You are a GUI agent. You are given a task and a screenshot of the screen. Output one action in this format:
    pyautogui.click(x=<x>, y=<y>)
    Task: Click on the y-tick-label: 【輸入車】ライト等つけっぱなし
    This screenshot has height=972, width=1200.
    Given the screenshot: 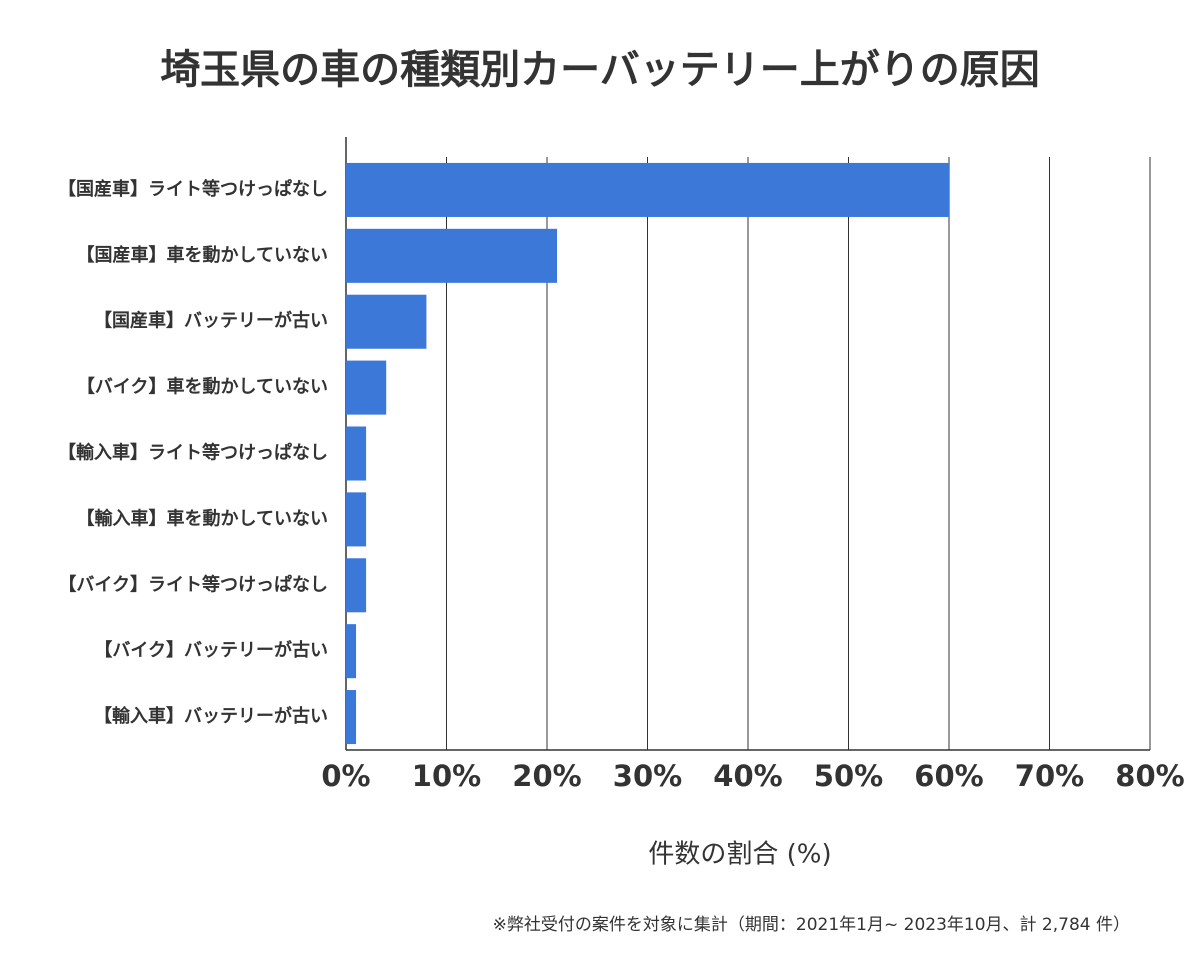 What is the action you would take?
    pyautogui.click(x=193, y=453)
    